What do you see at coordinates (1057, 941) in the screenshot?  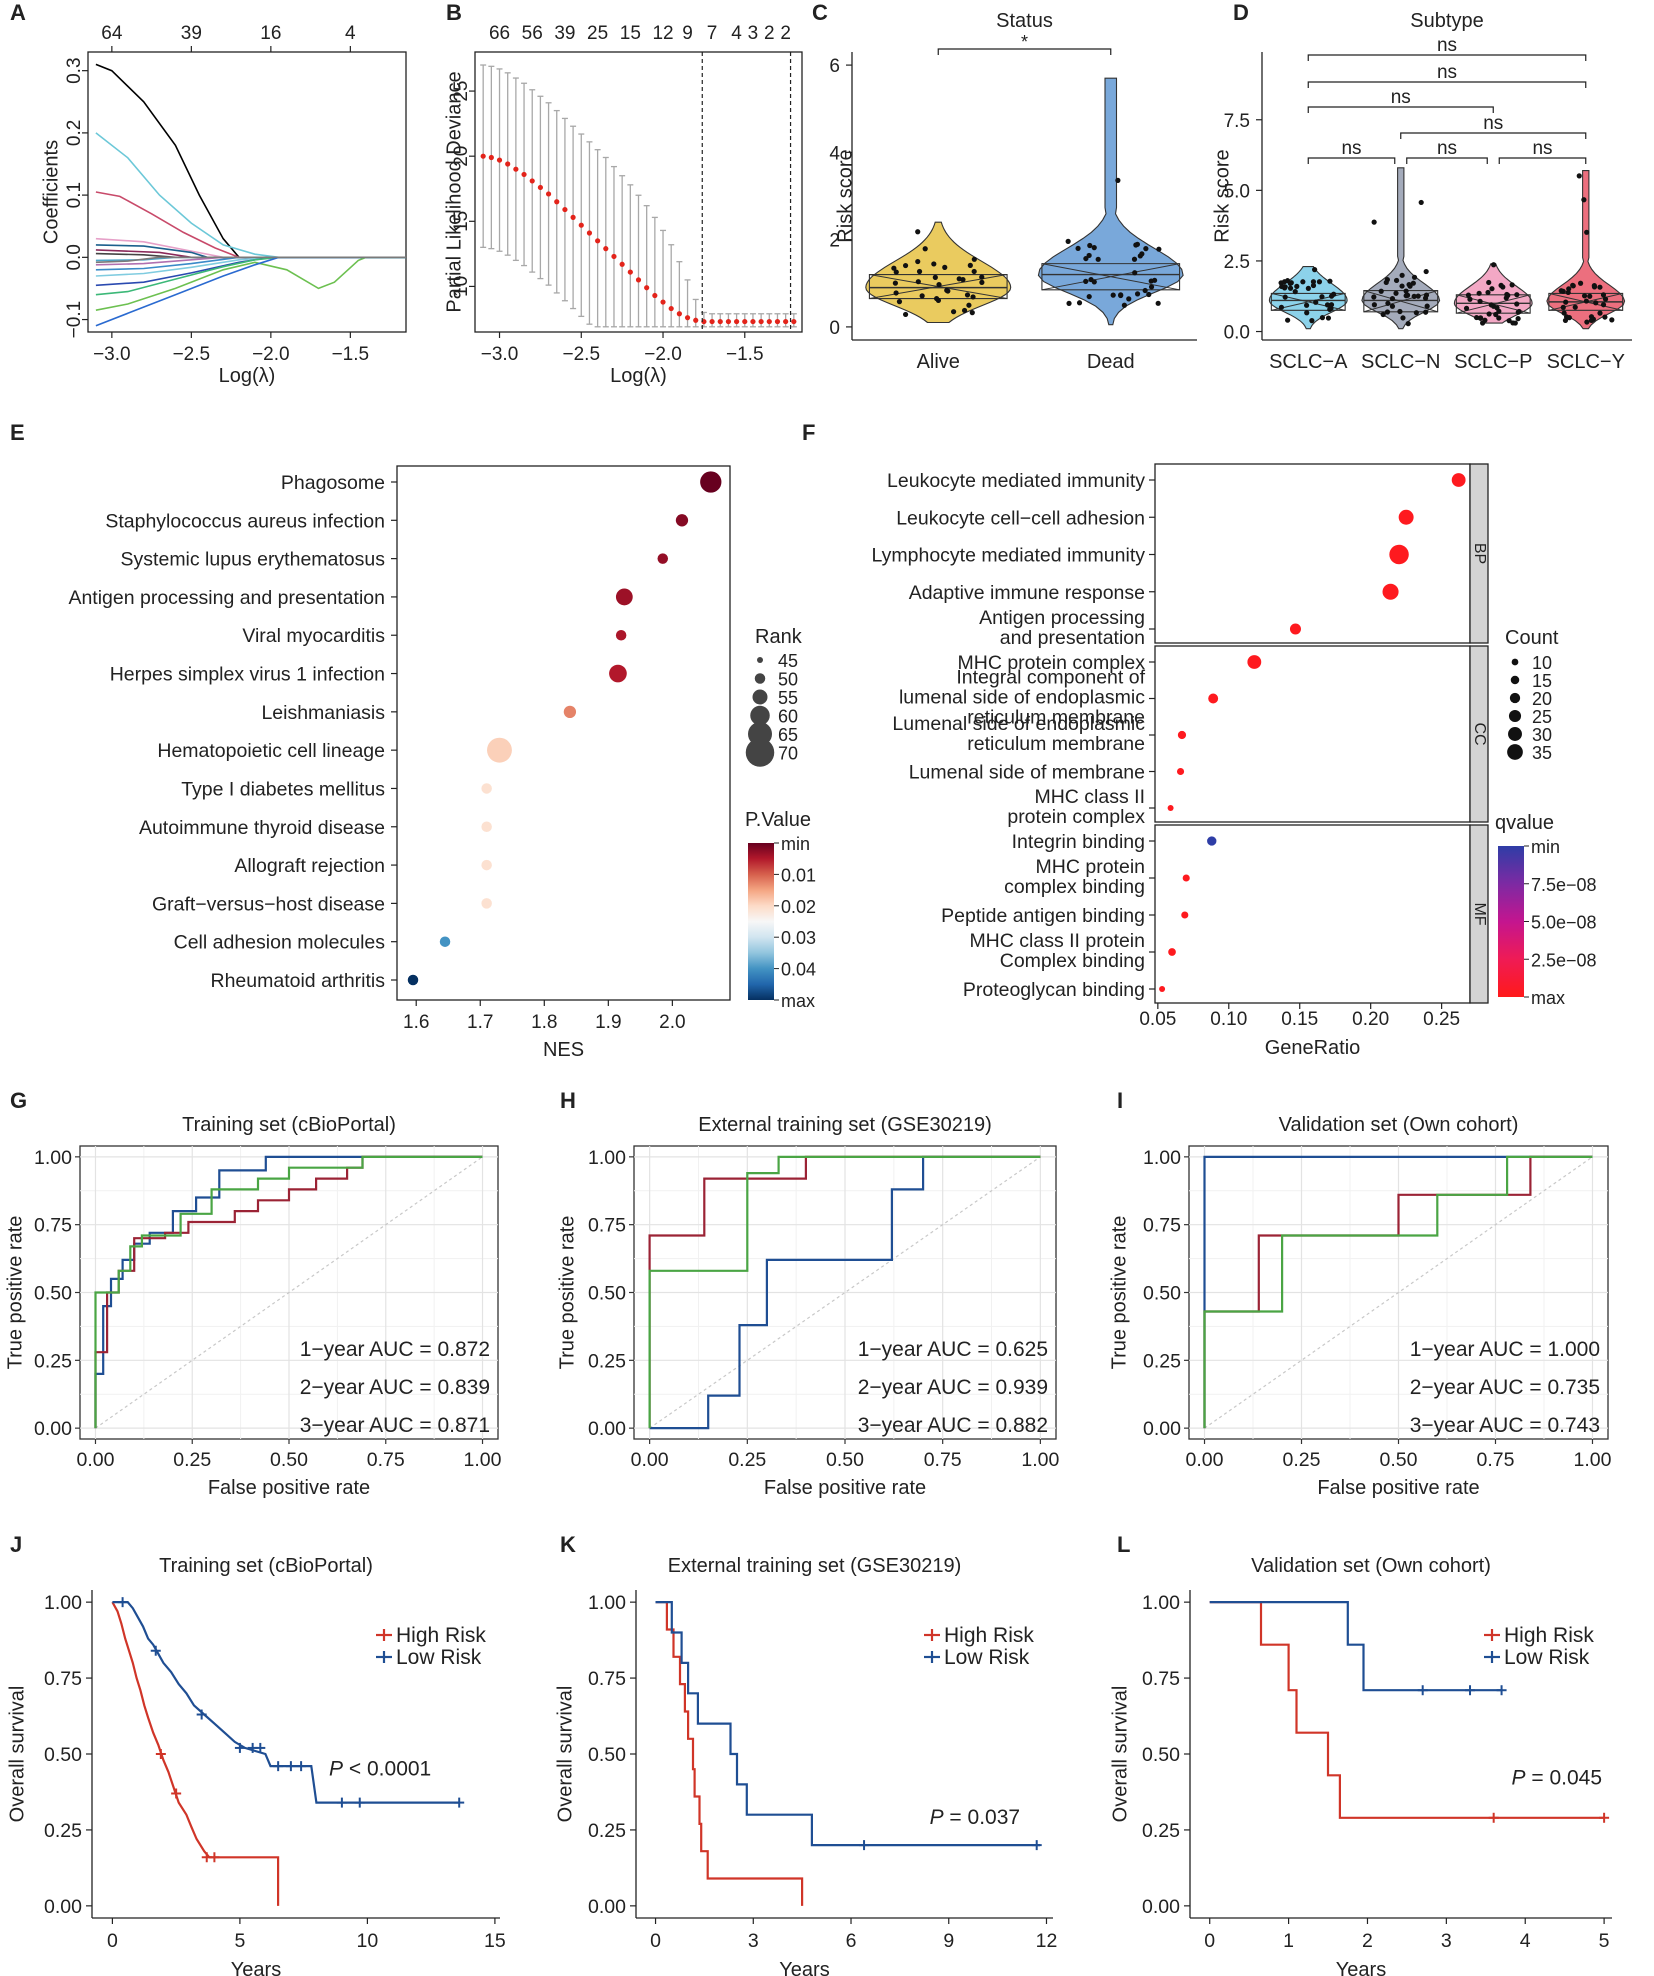 I see `term-label-F: MHC class II protein` at bounding box center [1057, 941].